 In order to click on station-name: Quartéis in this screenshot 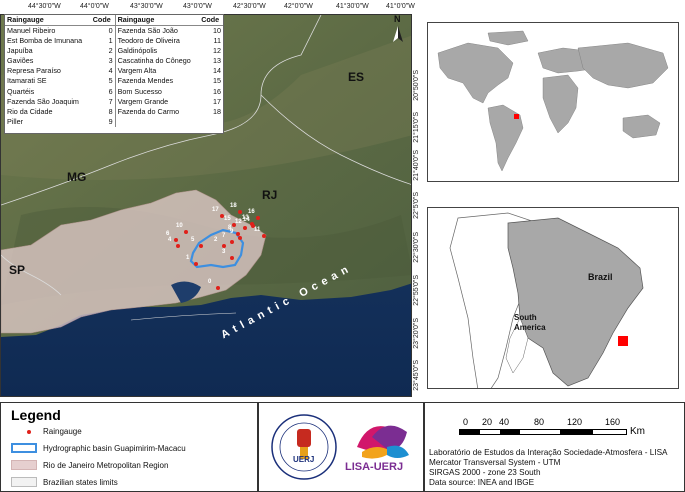, I will do `click(21, 91)`.